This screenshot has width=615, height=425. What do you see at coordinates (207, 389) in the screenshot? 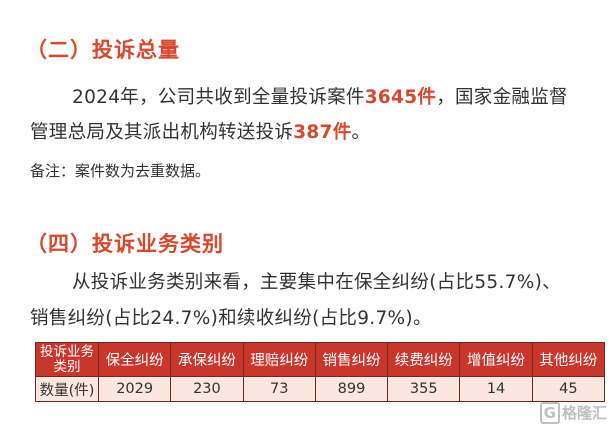
I see `table-cell: 230` at bounding box center [207, 389].